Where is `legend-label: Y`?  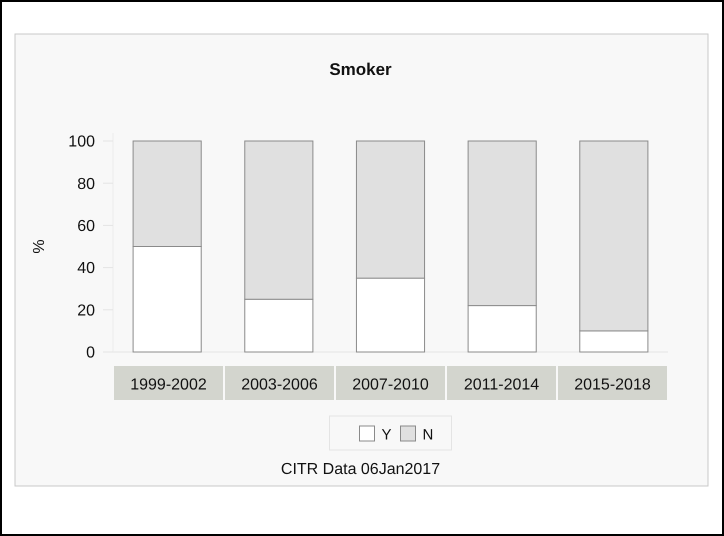
legend-label: Y is located at coordinates (387, 435).